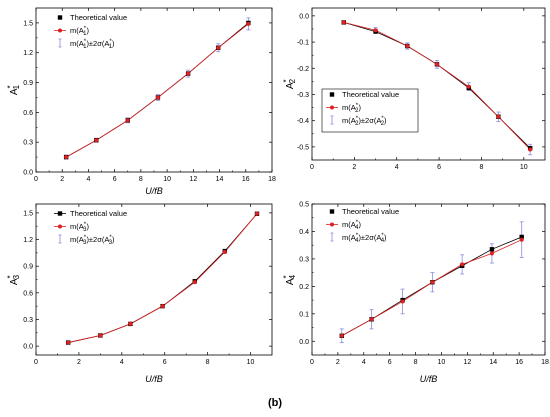 The height and width of the screenshot is (417, 550). I want to click on legend-entry: m(A* 1), so click(71, 31).